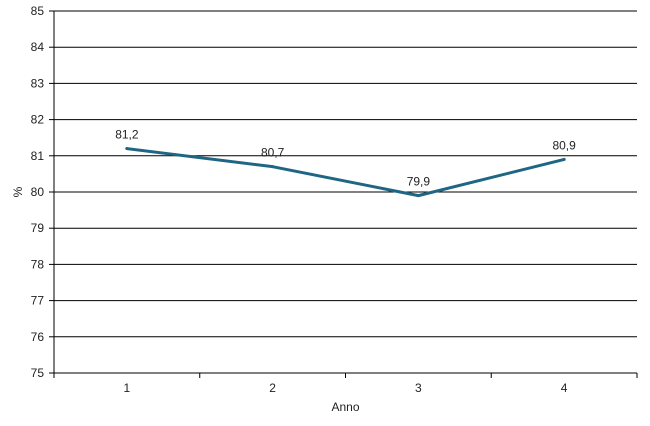 The width and height of the screenshot is (650, 426). I want to click on data-label-1: 81,2, so click(127, 135).